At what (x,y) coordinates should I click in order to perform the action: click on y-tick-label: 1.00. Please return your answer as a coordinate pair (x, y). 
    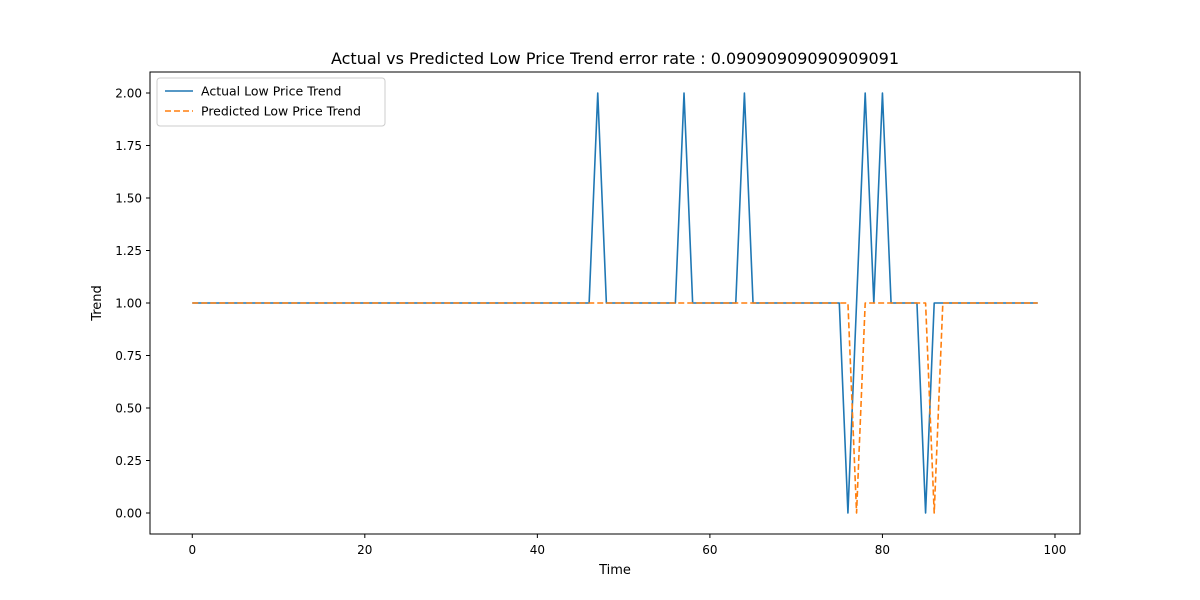
    Looking at the image, I should click on (128, 304).